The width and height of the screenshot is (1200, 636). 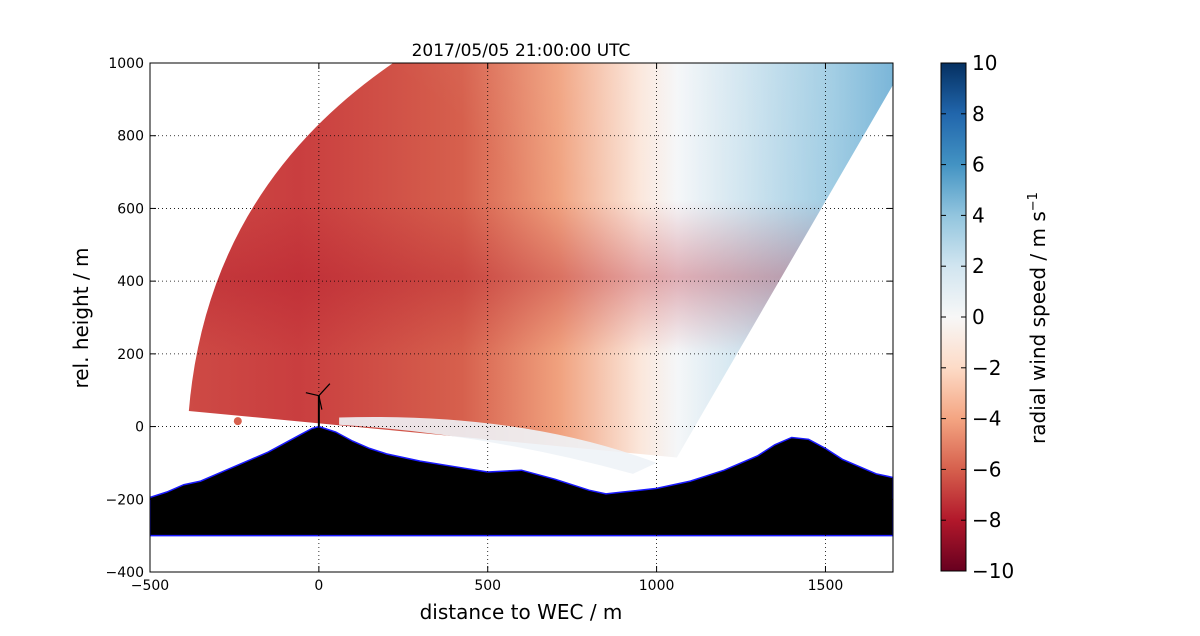 What do you see at coordinates (993, 571) in the screenshot?
I see `colorbar-tick-label: −10` at bounding box center [993, 571].